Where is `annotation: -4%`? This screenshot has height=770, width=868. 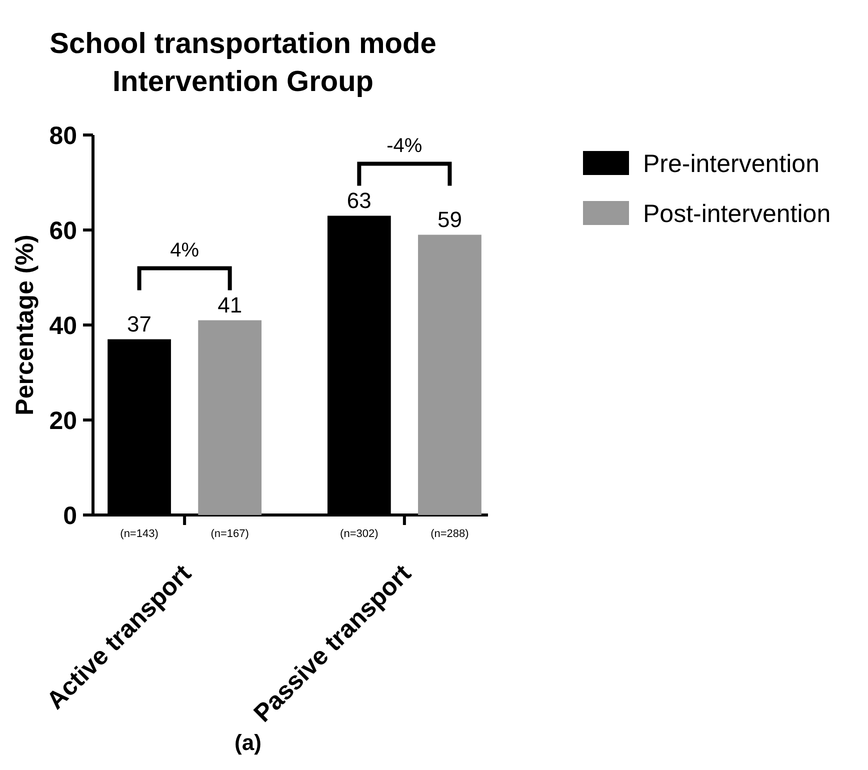 annotation: -4% is located at coordinates (404, 145).